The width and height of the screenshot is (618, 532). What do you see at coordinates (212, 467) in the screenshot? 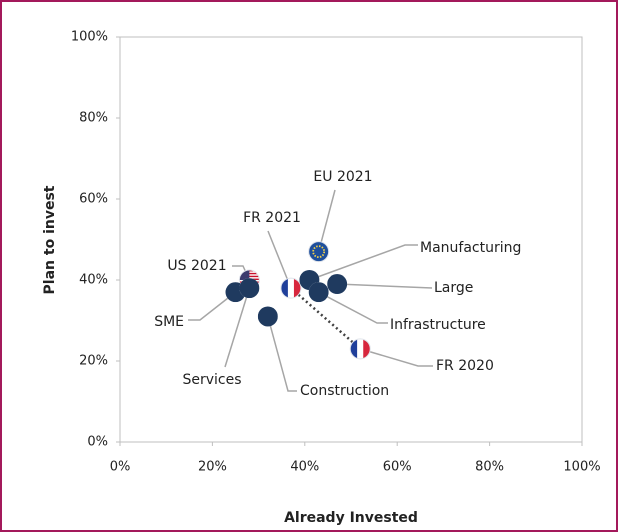
I see `x-tick-label: 20%` at bounding box center [212, 467].